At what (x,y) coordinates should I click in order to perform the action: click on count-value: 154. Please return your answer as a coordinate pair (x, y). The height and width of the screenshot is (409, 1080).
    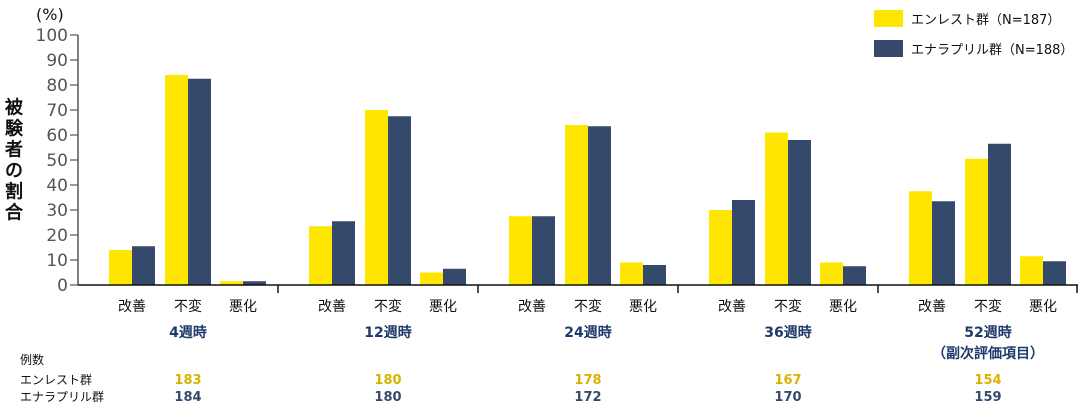
    Looking at the image, I should click on (987, 380).